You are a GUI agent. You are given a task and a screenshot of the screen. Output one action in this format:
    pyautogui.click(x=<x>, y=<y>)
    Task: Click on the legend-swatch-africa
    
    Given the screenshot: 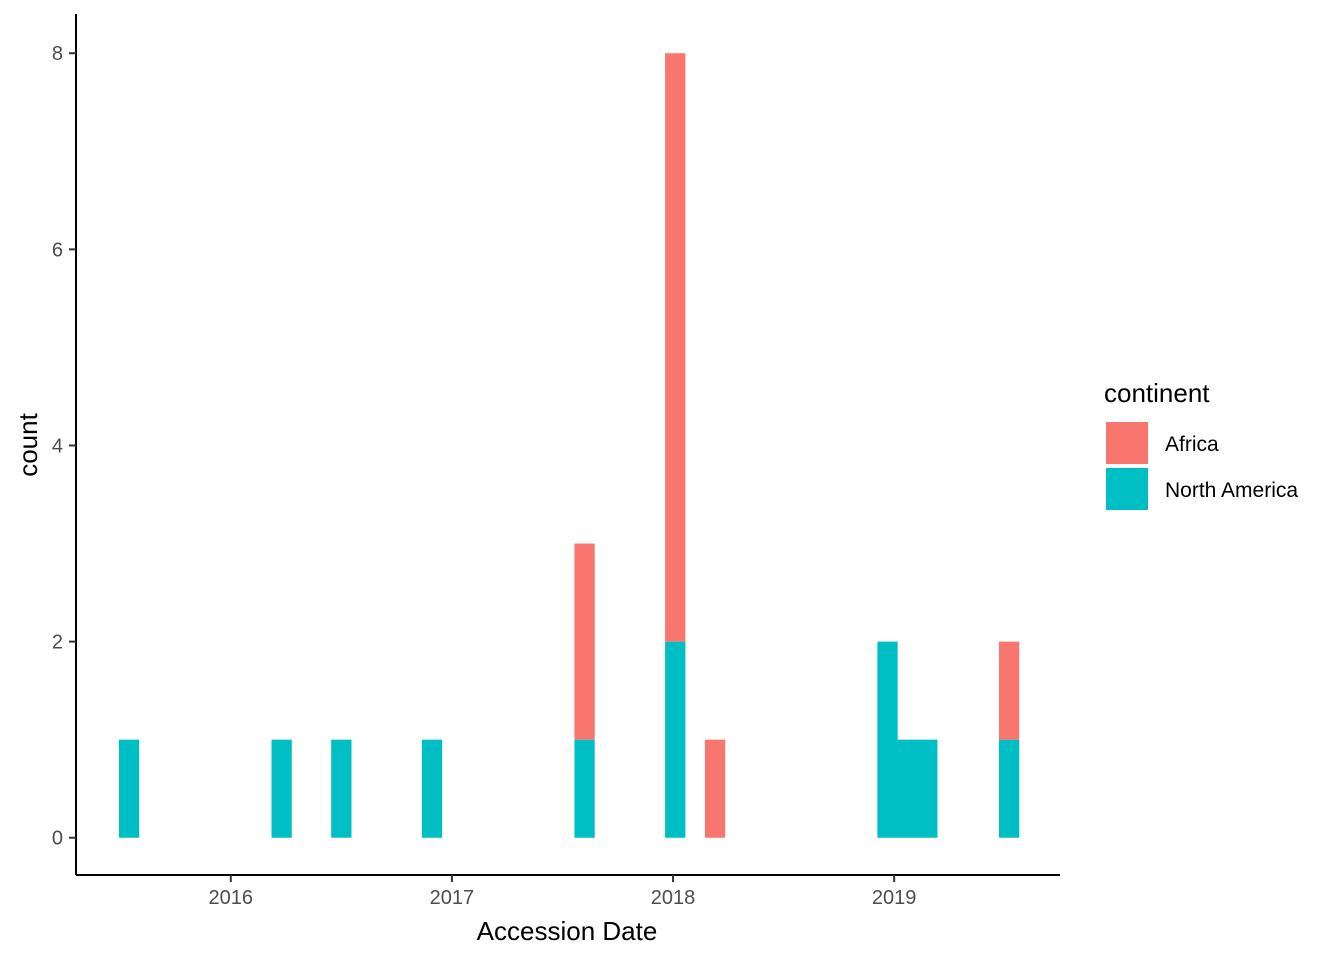 What is the action you would take?
    pyautogui.click(x=1127, y=443)
    